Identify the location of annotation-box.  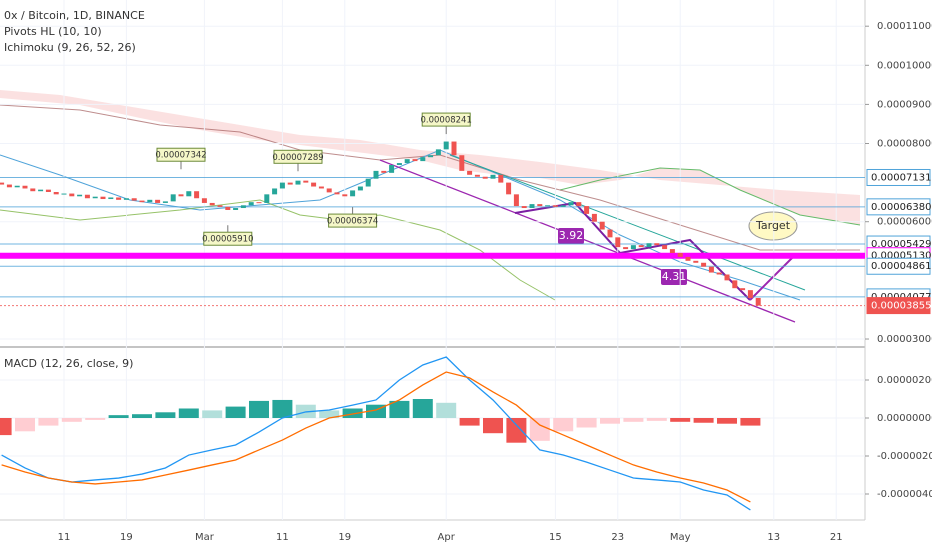
(571, 236).